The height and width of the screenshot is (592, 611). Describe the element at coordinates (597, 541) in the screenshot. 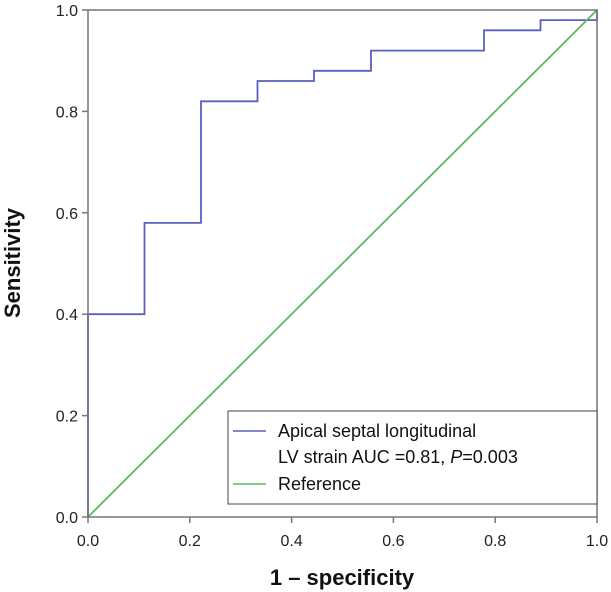

I see `x-tick-label: 1.0` at that location.